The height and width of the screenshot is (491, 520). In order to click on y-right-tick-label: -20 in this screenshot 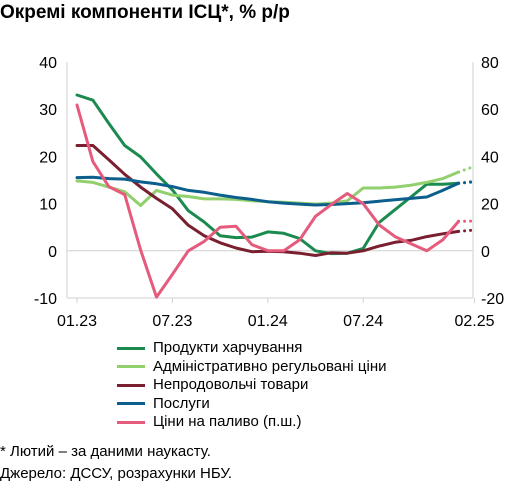, I will do `click(492, 299)`.